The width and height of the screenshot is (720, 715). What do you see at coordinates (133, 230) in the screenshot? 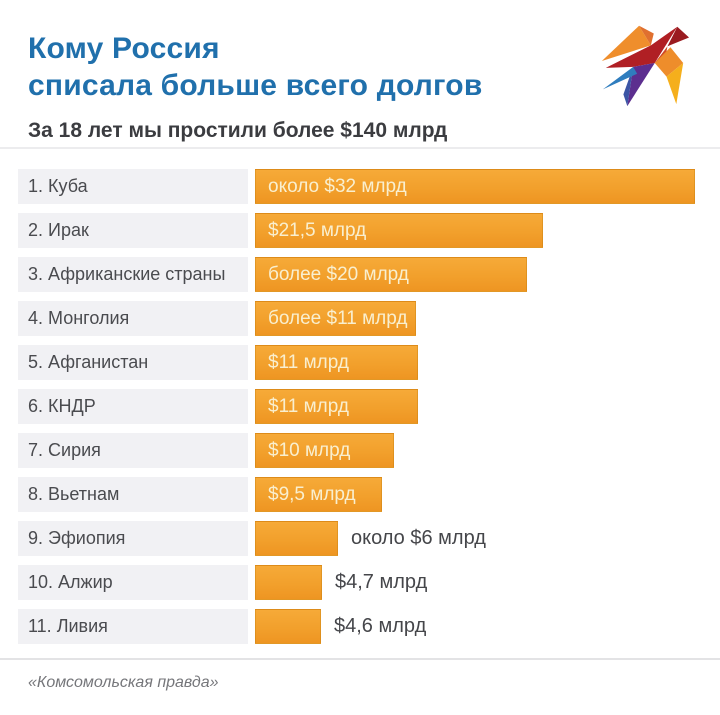
I see `country-label: 2. Ирак` at bounding box center [133, 230].